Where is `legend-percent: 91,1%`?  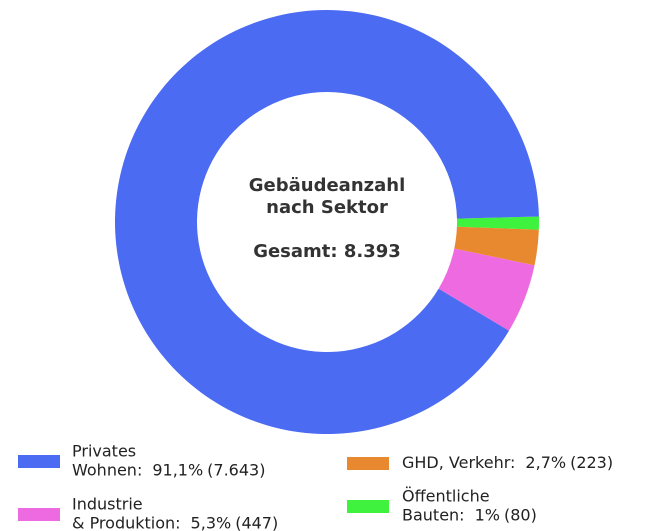
legend-percent: 91,1% is located at coordinates (177, 469).